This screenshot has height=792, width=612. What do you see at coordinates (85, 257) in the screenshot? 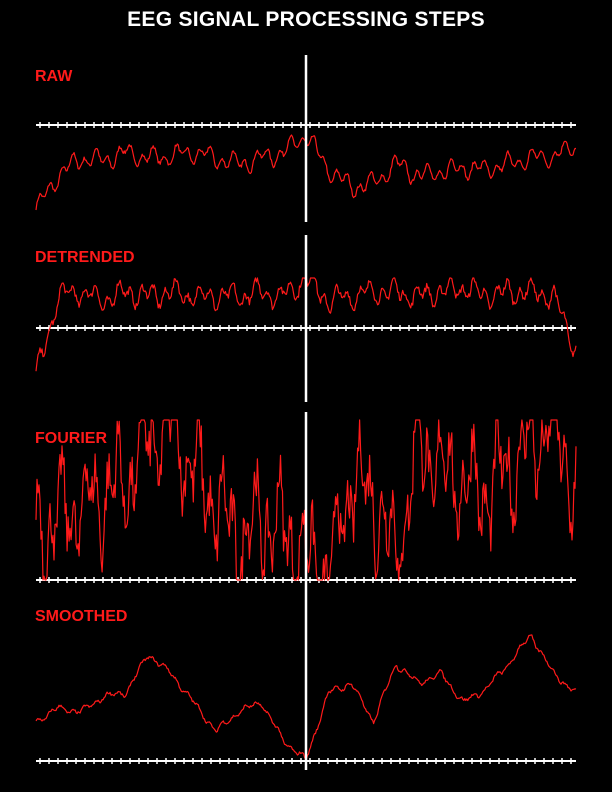
I see `panel-label-detrended: DETRENDED` at bounding box center [85, 257].